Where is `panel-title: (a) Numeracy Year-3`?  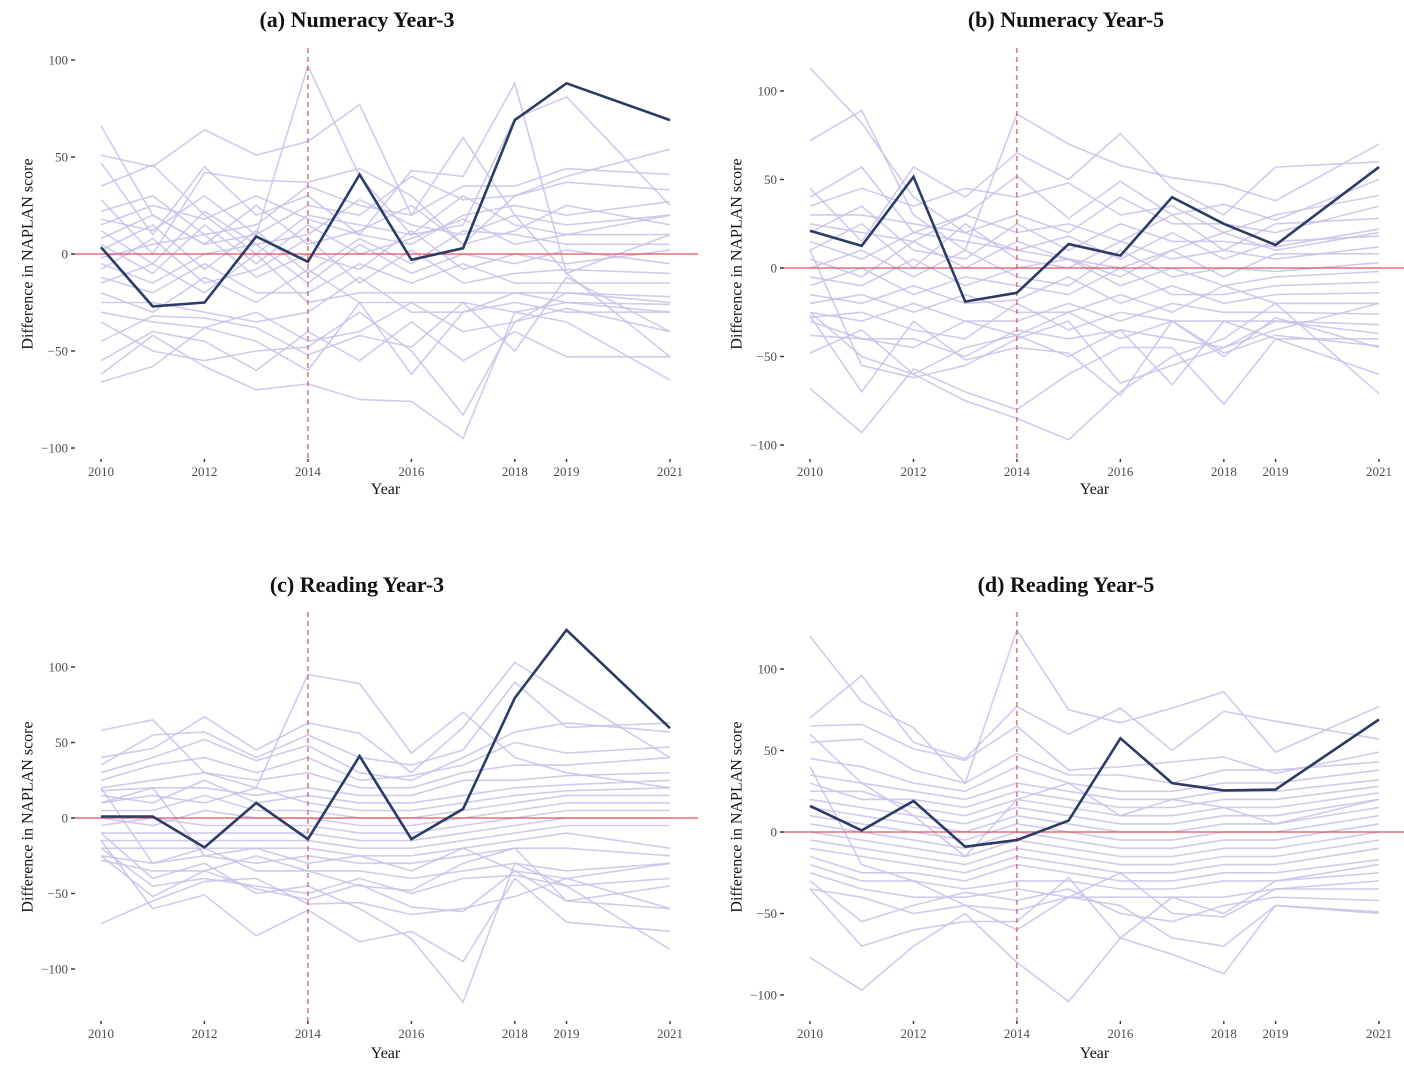
panel-title: (a) Numeracy Year-3 is located at coordinates (356, 19).